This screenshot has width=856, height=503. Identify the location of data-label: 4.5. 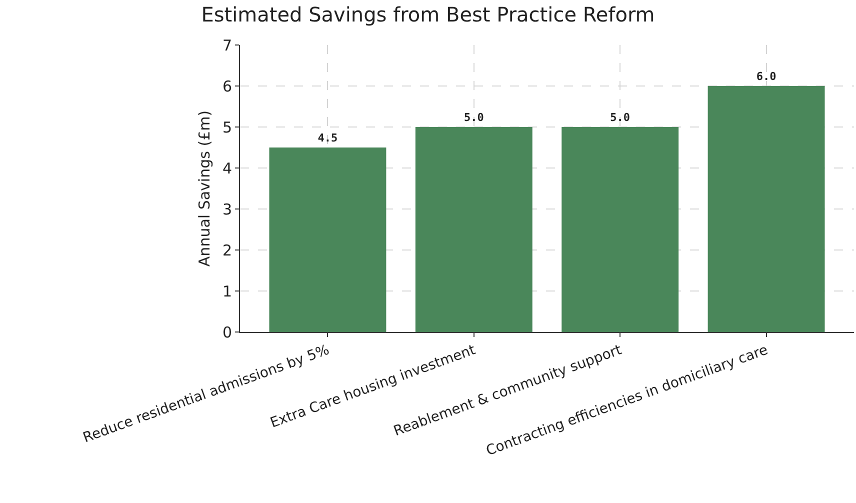
(328, 138).